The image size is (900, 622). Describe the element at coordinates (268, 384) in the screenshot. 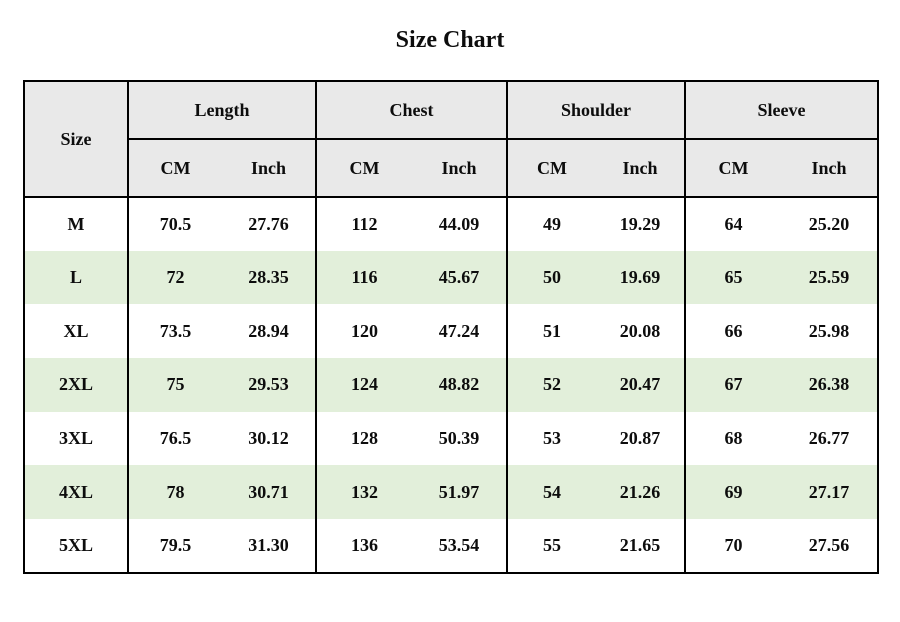

I see `data-cell: 29.53` at that location.